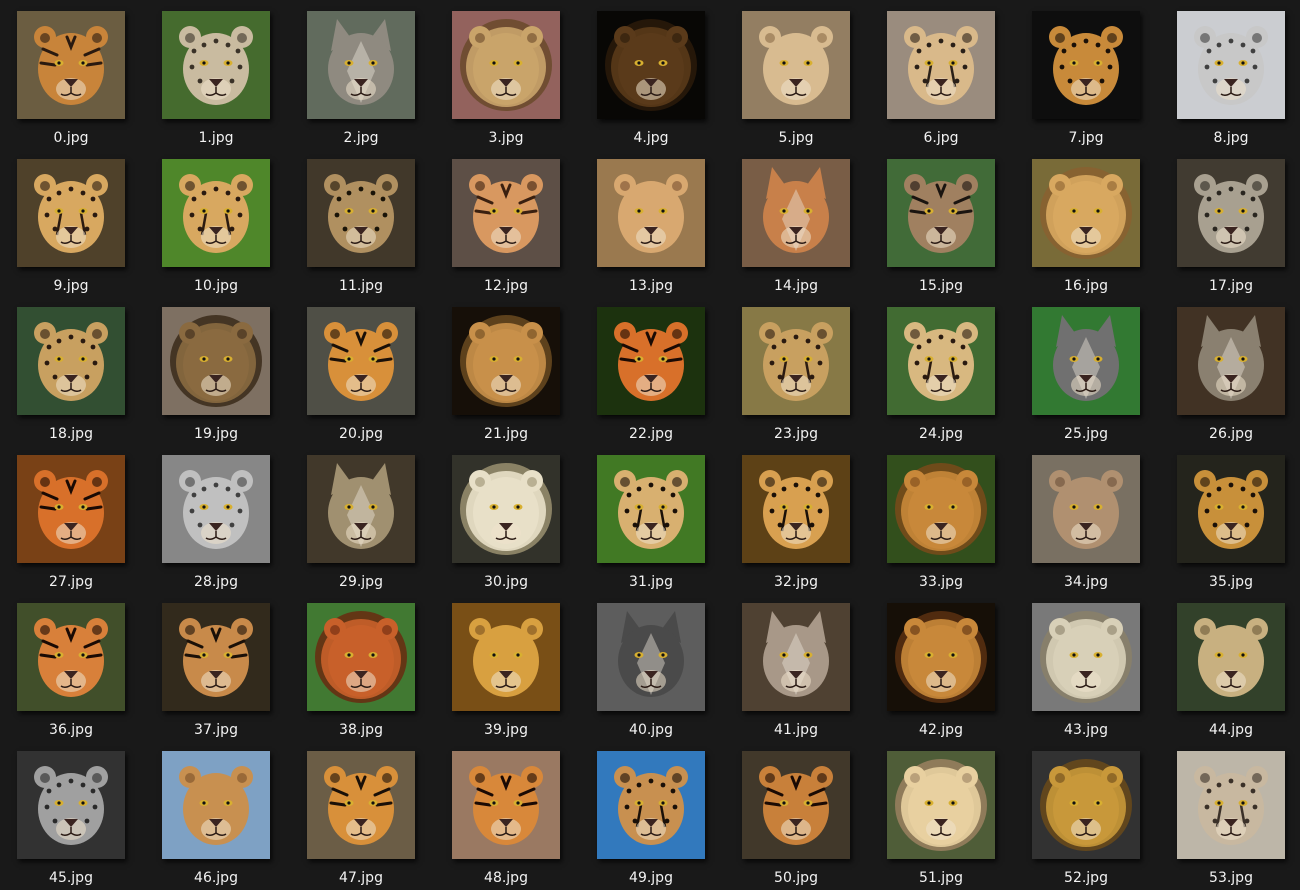 This screenshot has height=890, width=1300. Describe the element at coordinates (67, 231) in the screenshot. I see `file-item: 9.jpg` at that location.